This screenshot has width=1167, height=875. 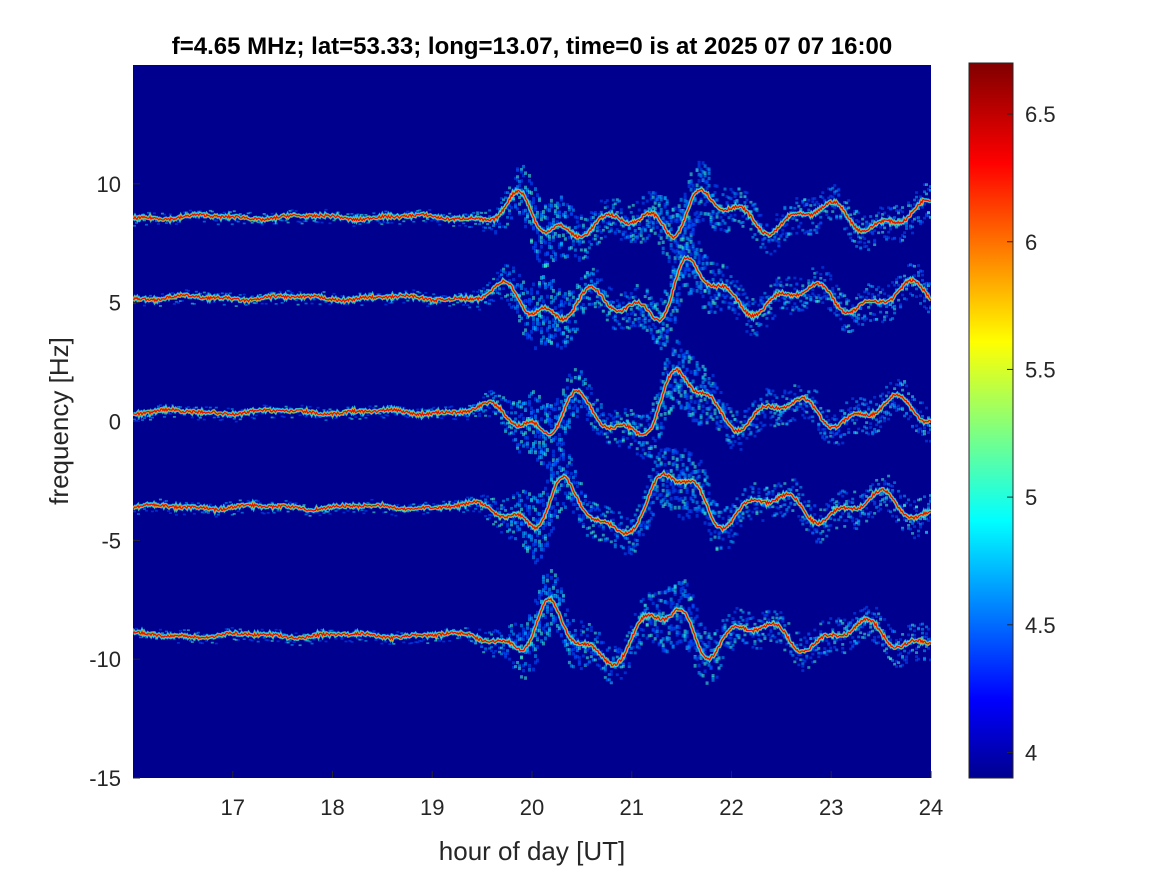 I want to click on x-axis: 17 18 19 20 21 22 23 24, so click(x=582, y=795).